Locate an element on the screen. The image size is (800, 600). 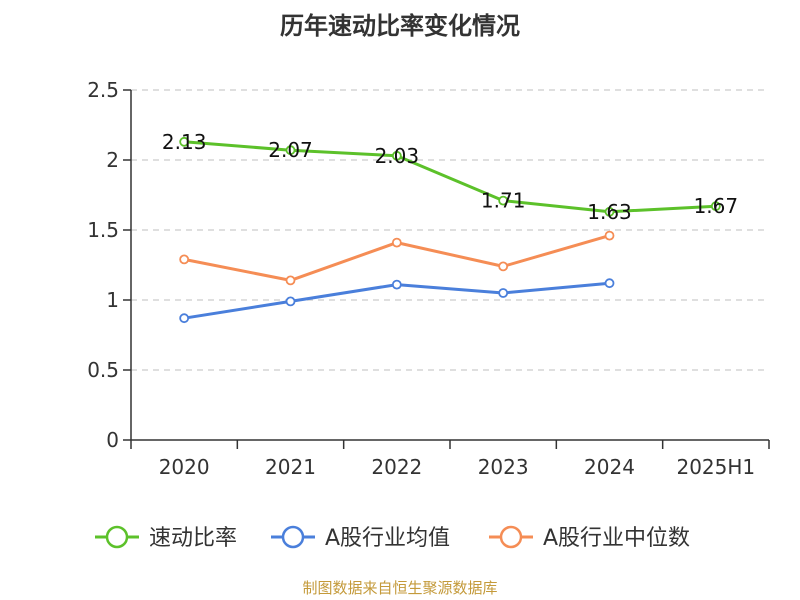
data-label: 1.71 is located at coordinates (503, 201).